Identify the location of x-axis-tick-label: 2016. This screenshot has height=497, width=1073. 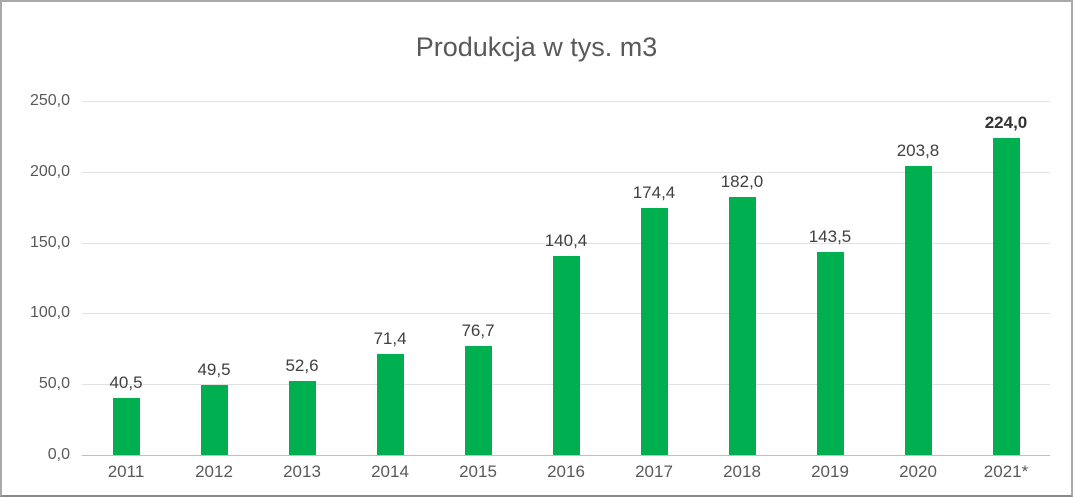
(566, 471).